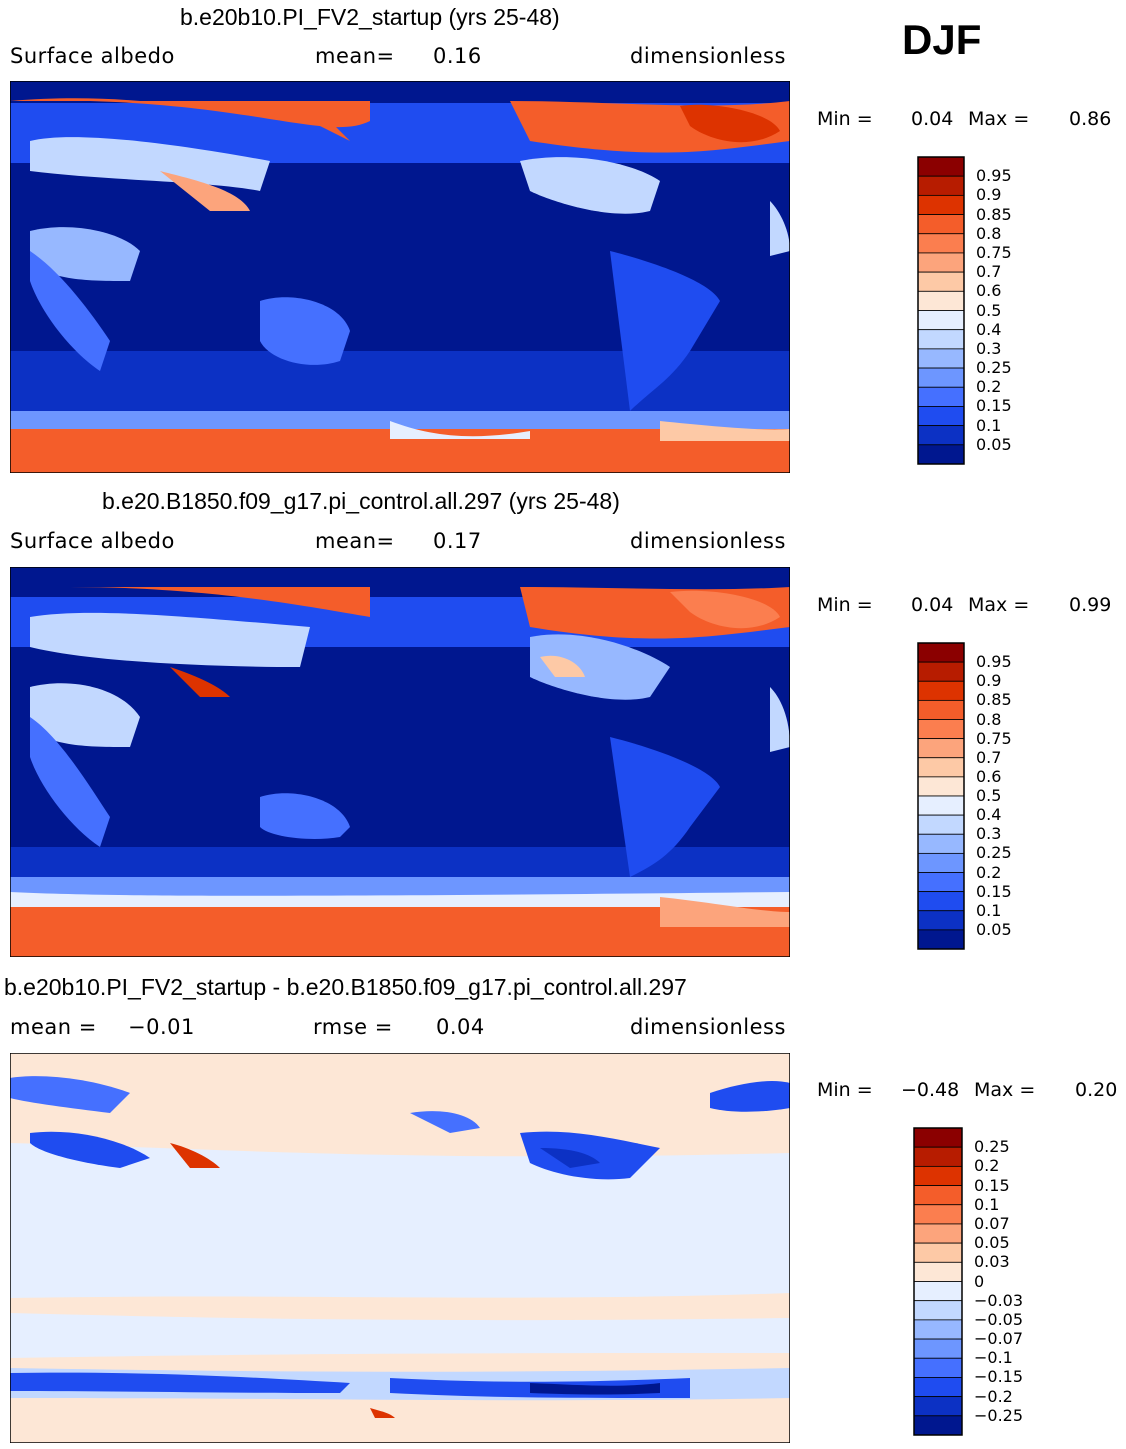 The width and height of the screenshot is (1126, 1449). What do you see at coordinates (989, 348) in the screenshot?
I see `colorbar-tick-label: 0.3` at bounding box center [989, 348].